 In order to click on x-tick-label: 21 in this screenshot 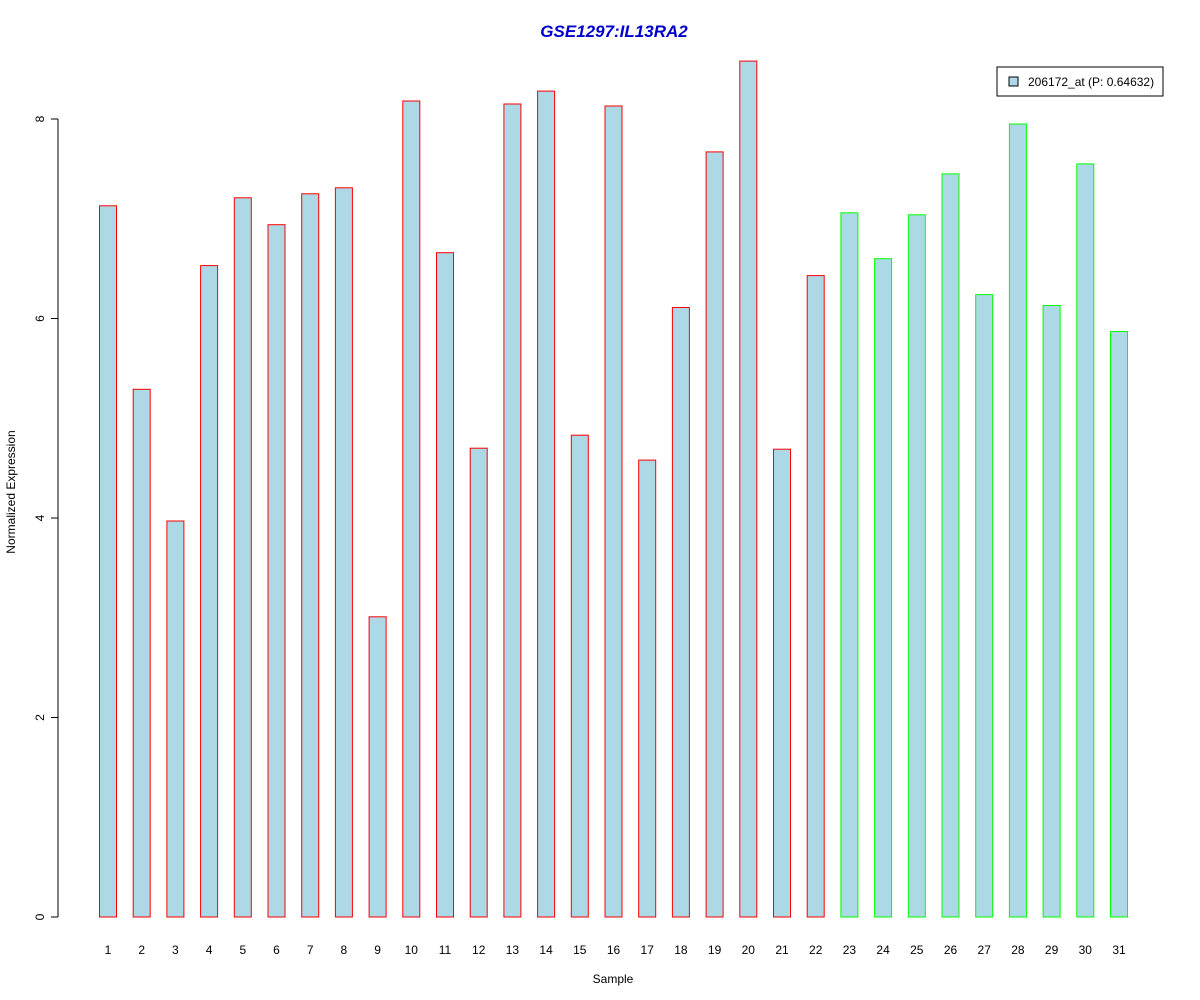, I will do `click(782, 950)`.